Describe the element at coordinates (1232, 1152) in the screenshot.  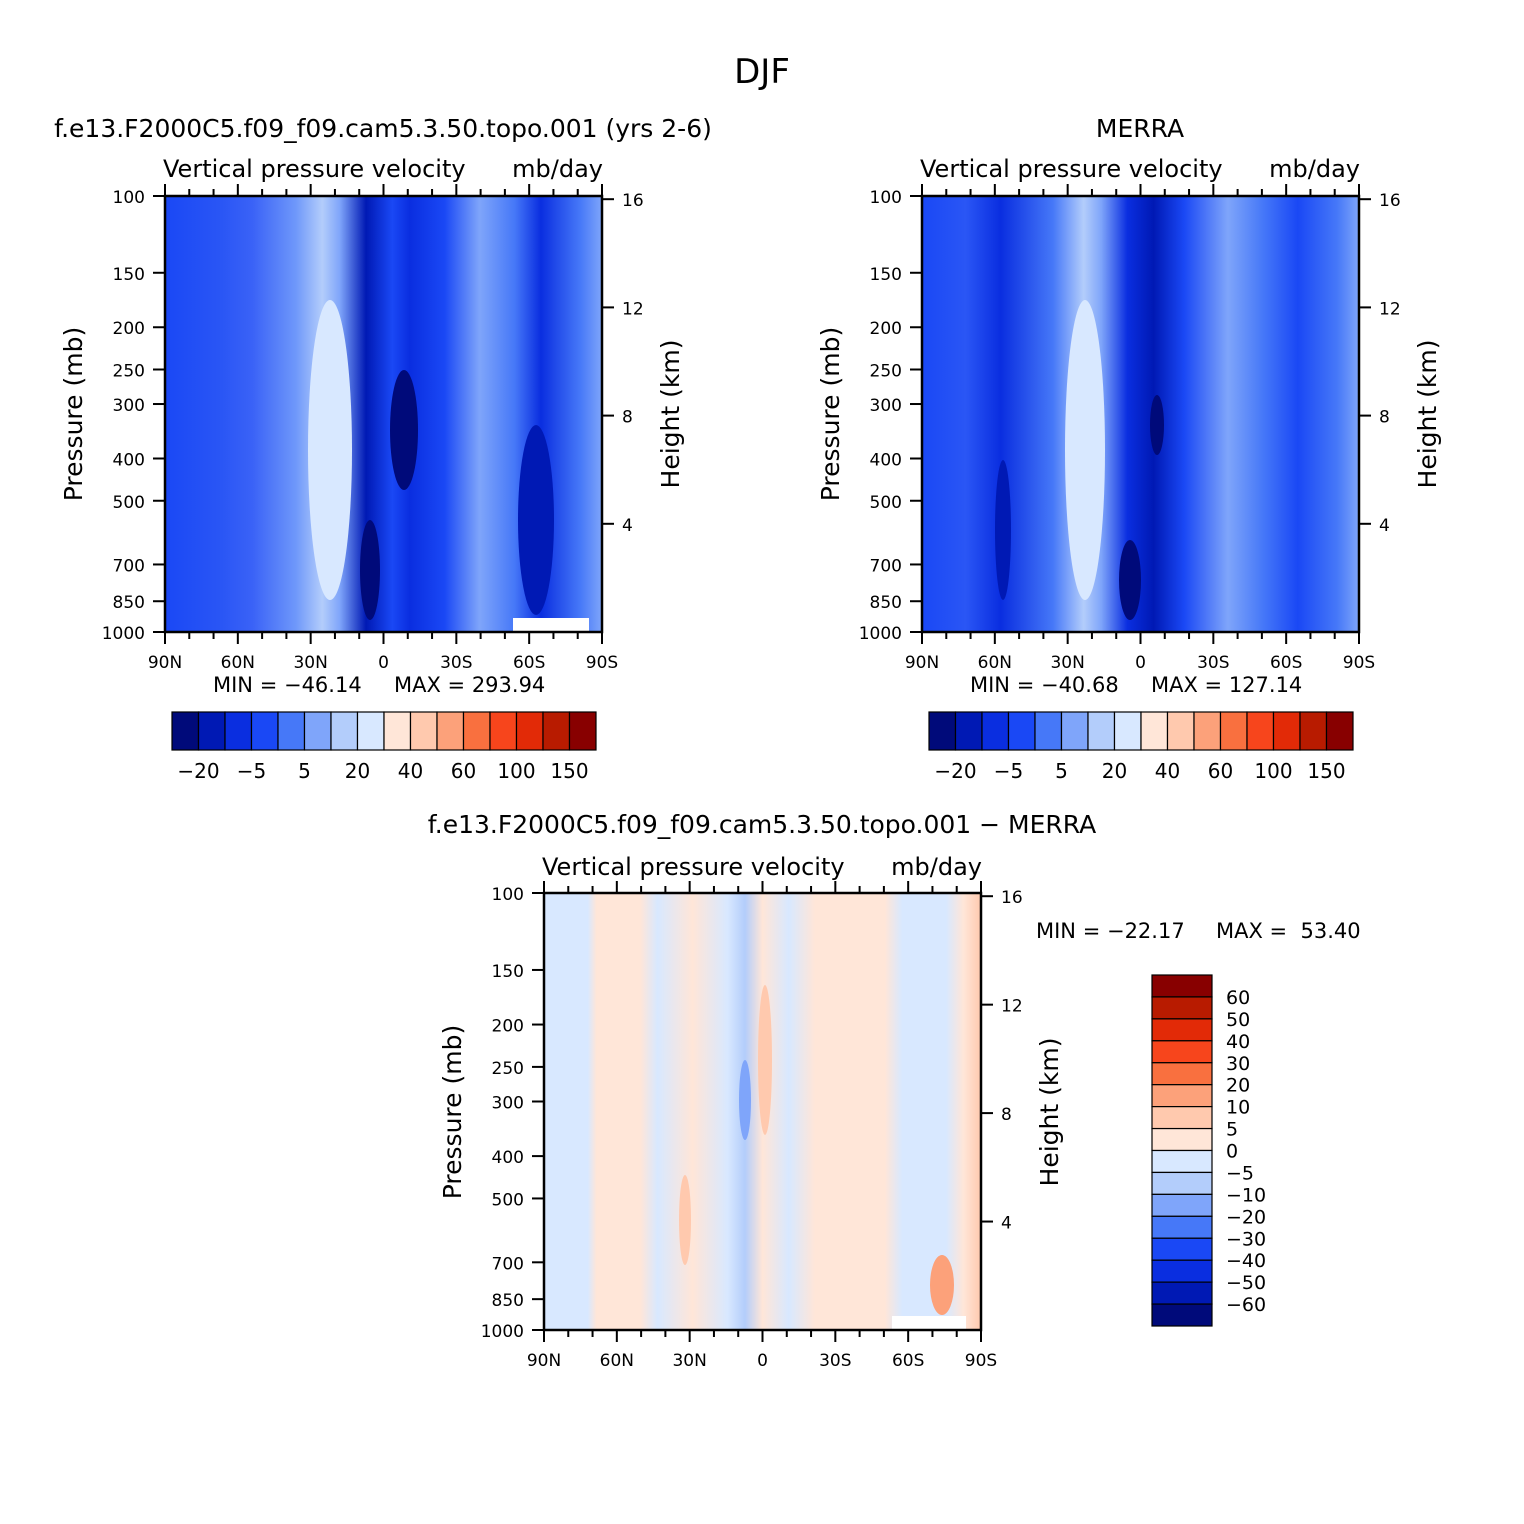
I see `colorbar-label: 0` at that location.